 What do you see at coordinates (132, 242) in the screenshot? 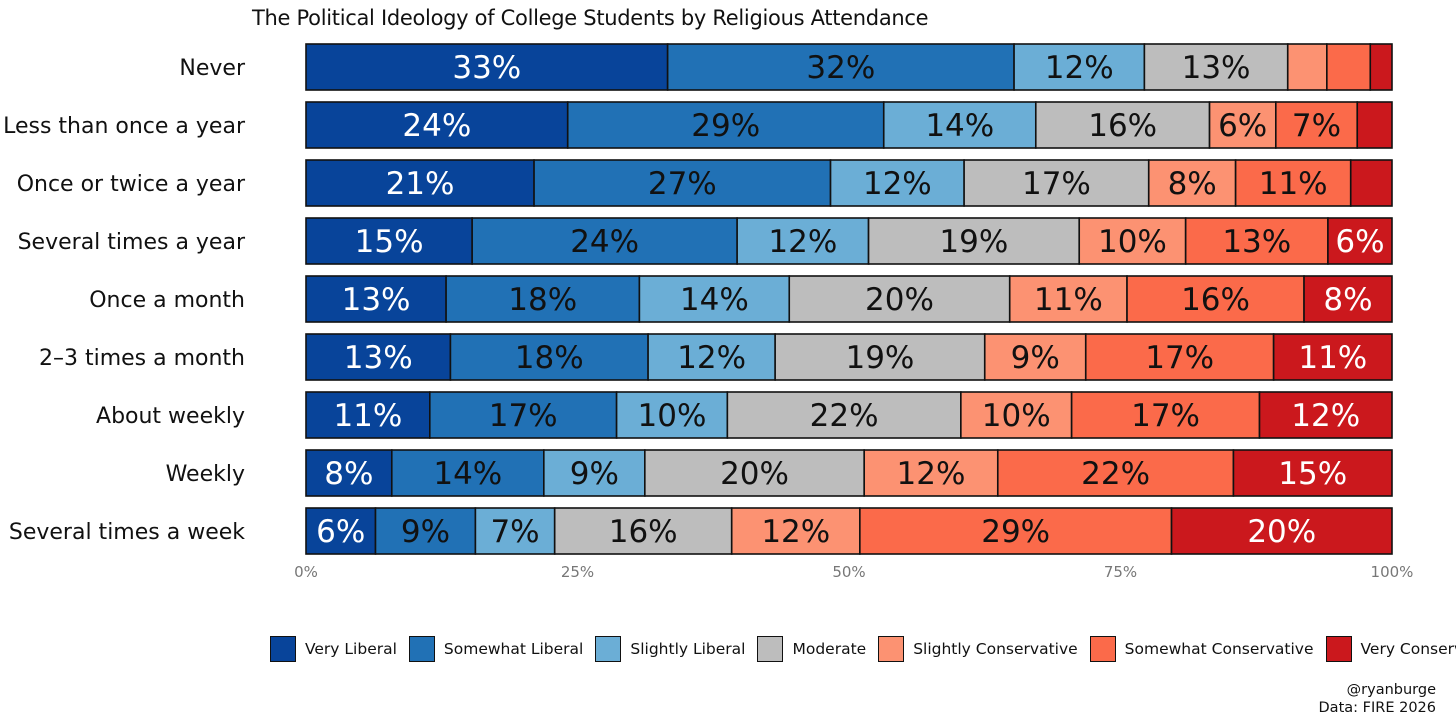
I see `row-label: Several times a year` at bounding box center [132, 242].